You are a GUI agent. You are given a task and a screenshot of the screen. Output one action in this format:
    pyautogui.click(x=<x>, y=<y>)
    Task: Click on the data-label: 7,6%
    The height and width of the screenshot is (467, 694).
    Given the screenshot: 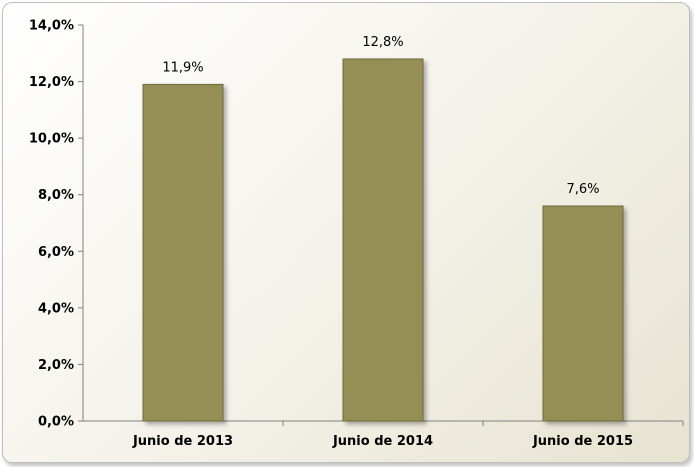 What is the action you would take?
    pyautogui.click(x=582, y=189)
    